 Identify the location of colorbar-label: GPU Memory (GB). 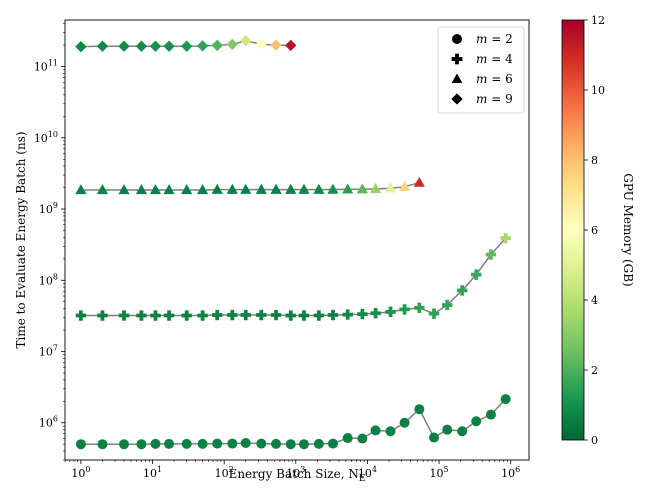
(628, 229).